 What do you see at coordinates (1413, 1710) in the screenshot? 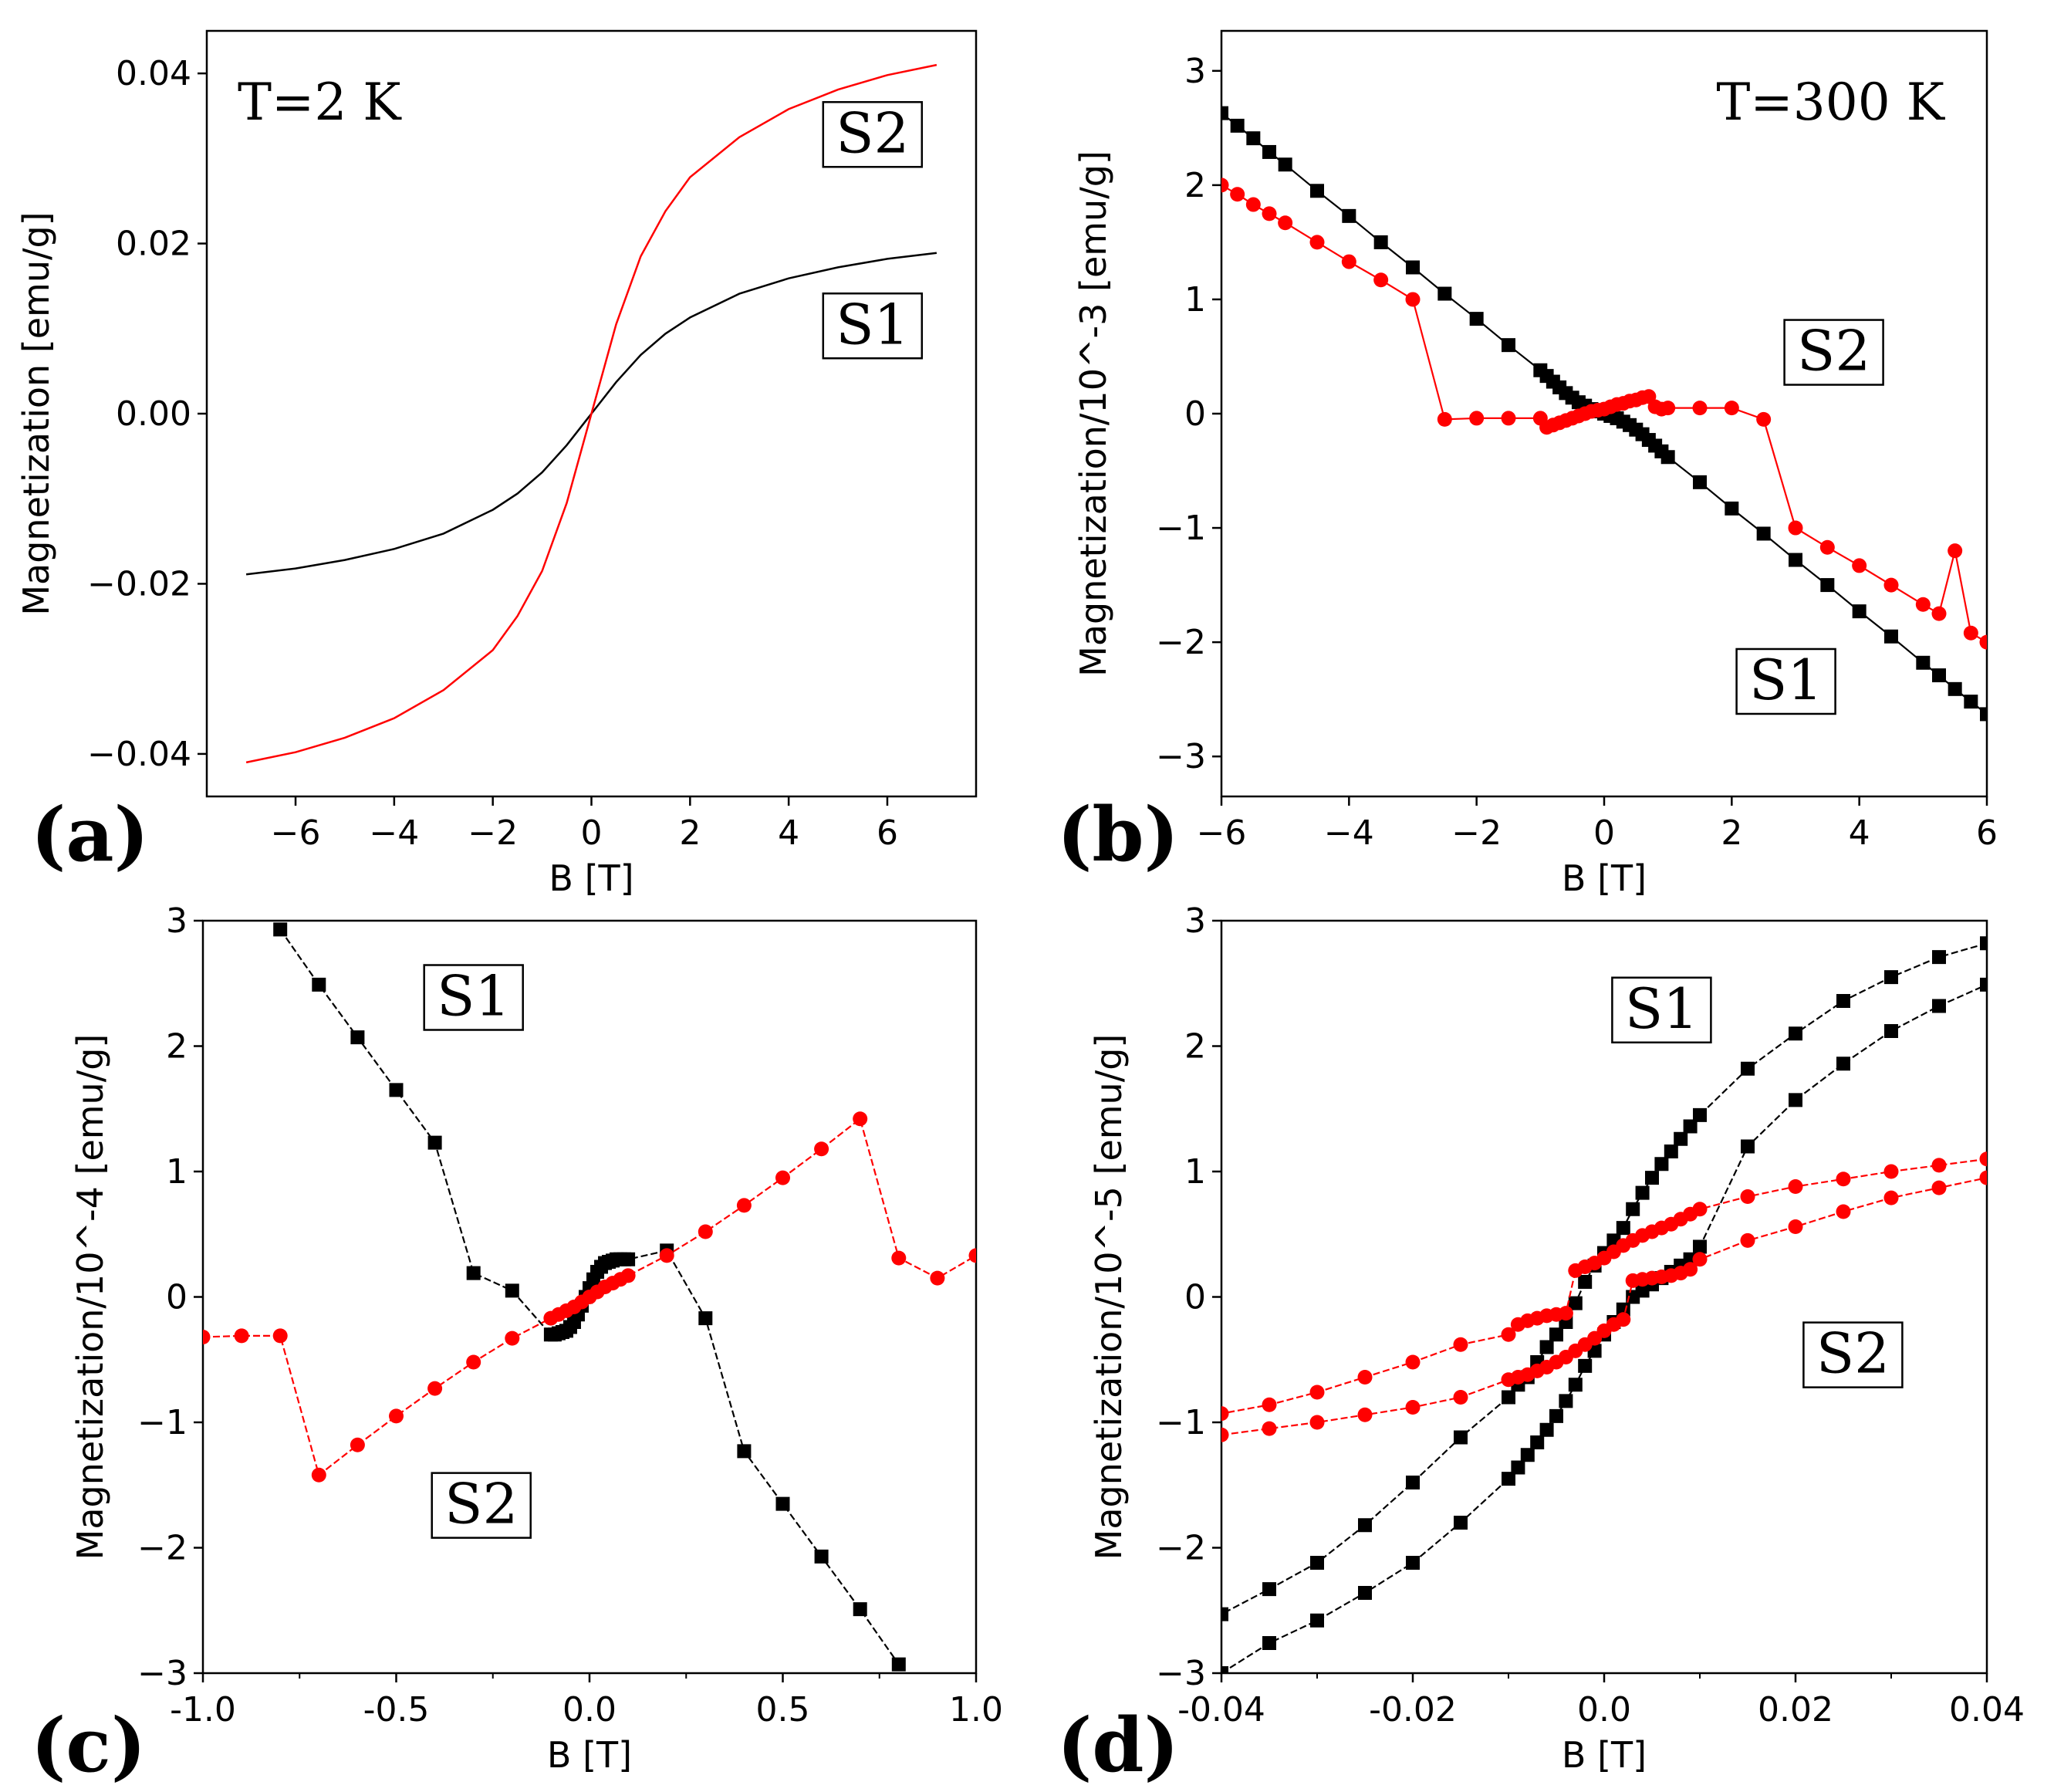
I see `x-tick-label: -0.02` at bounding box center [1413, 1710].